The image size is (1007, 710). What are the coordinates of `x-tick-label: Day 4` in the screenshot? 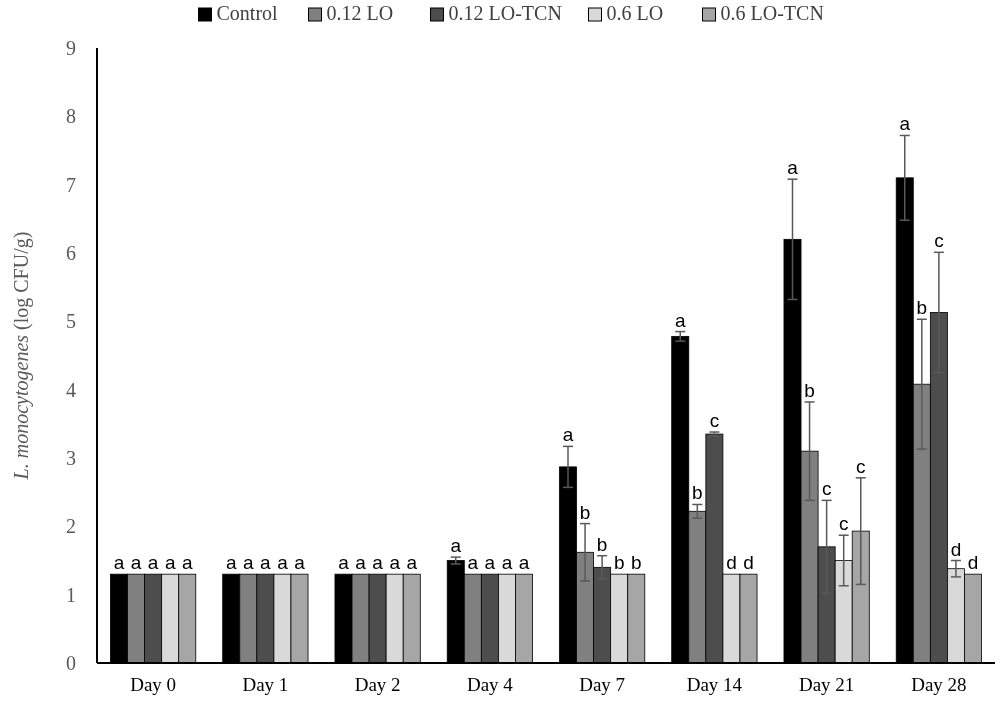 It's located at (490, 684).